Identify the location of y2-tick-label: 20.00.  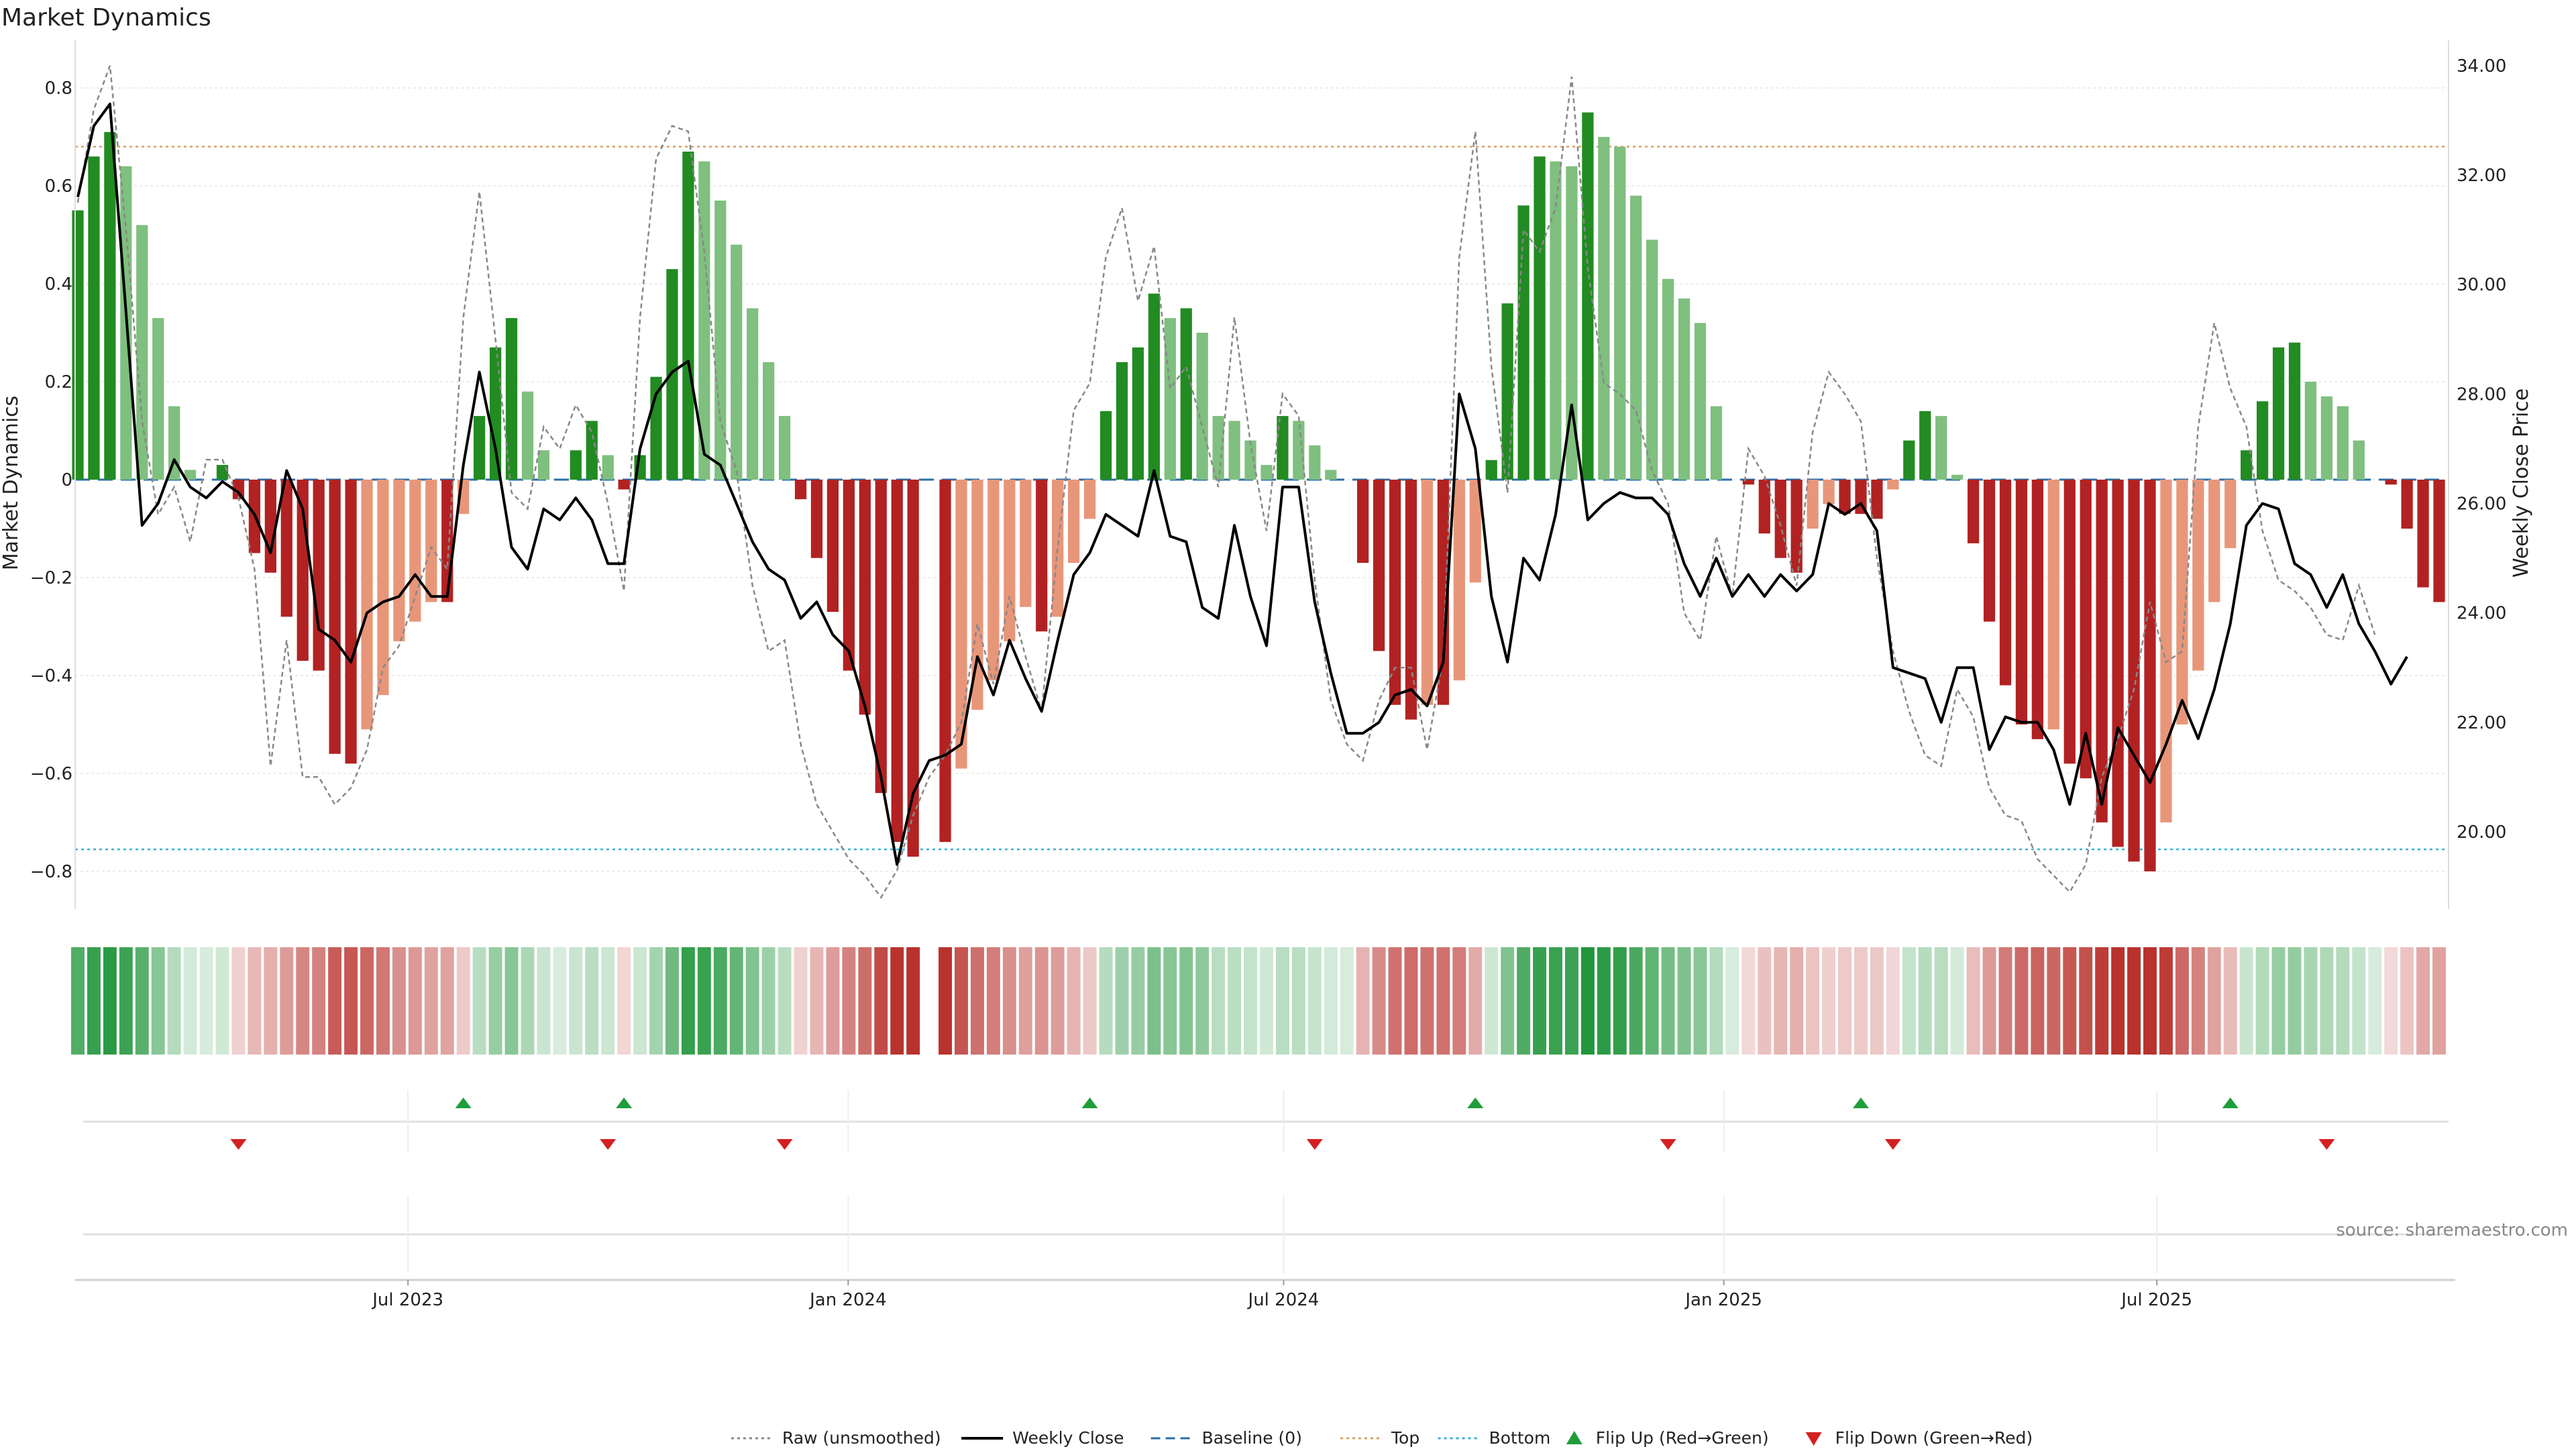
(2481, 832).